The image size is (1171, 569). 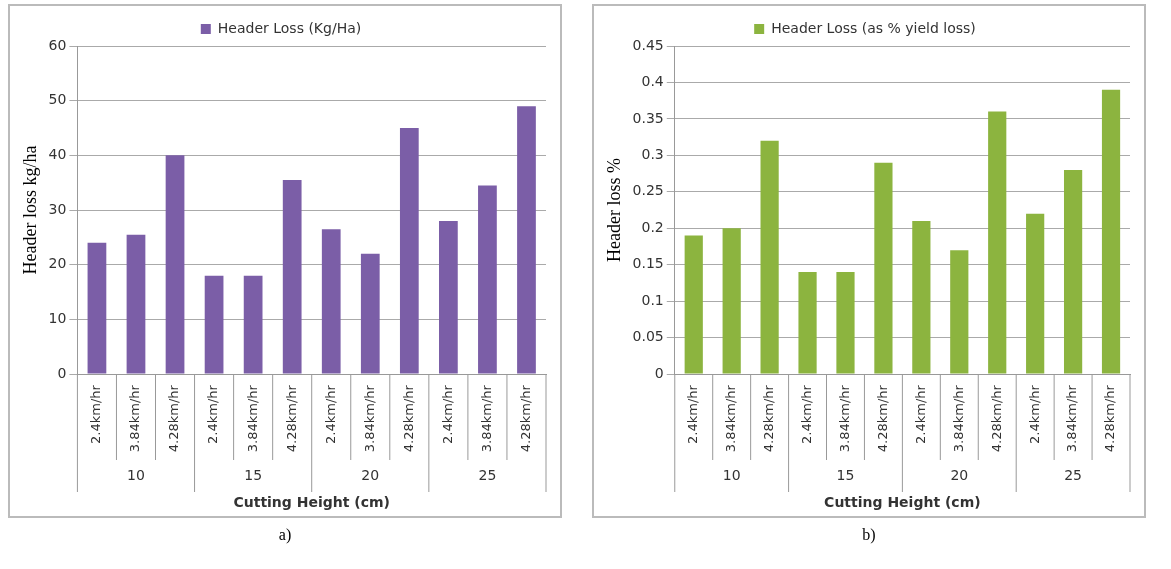 What do you see at coordinates (57, 208) in the screenshot?
I see `y-tick-label: 30` at bounding box center [57, 208].